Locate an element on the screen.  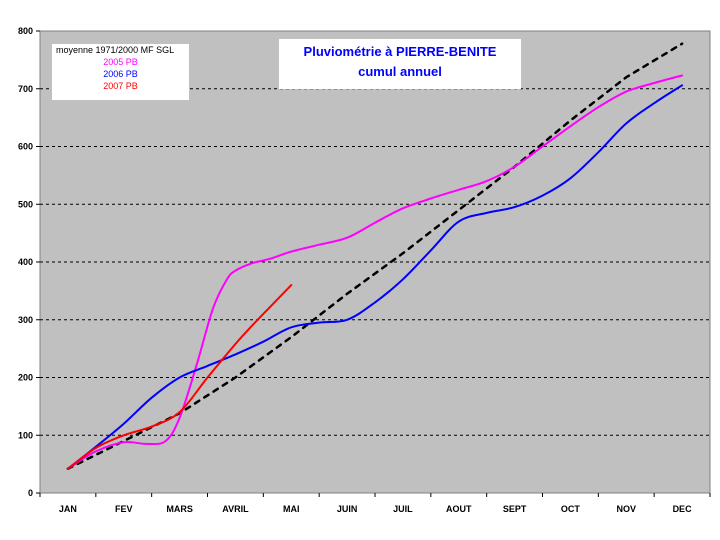
y-tick-label: 400 is located at coordinates (25, 262).